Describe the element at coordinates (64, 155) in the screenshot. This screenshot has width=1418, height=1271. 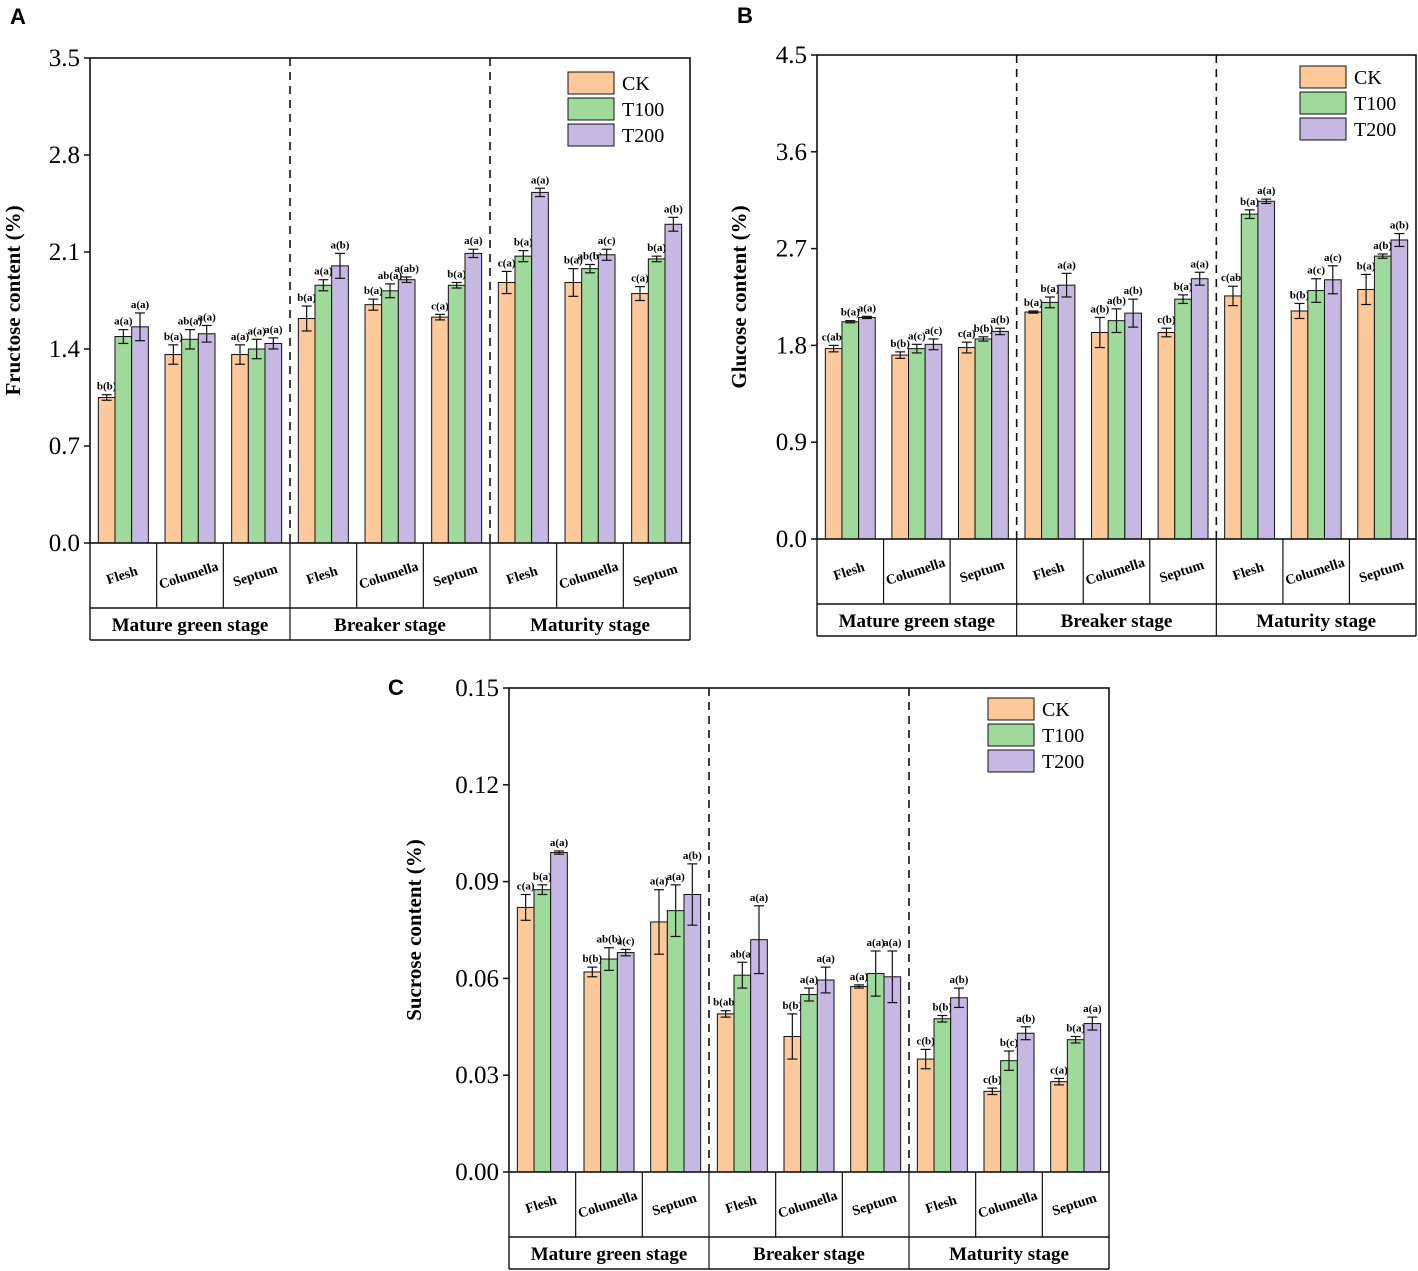
I see `y-tick-label: 2.8` at that location.